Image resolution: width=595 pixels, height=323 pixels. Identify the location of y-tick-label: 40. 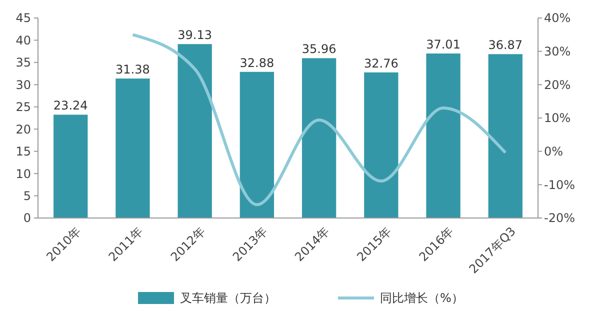
(23, 40).